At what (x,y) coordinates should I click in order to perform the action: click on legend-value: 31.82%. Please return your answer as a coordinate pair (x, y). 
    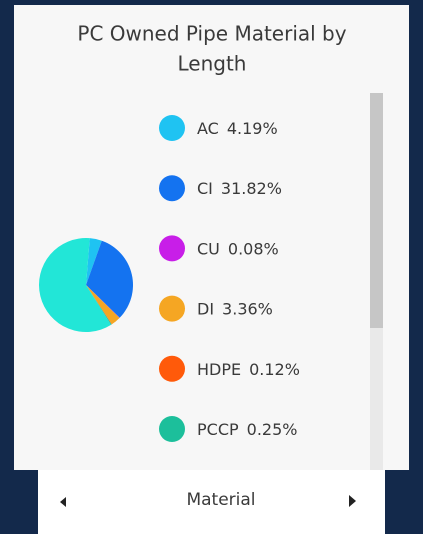
    Looking at the image, I should click on (251, 188).